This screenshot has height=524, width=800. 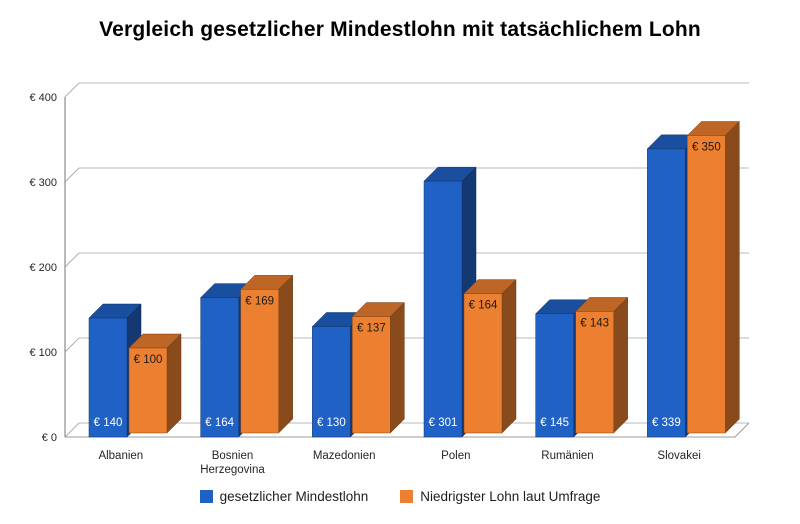 I want to click on bar-umfrage-Slovakei, so click(x=713, y=277).